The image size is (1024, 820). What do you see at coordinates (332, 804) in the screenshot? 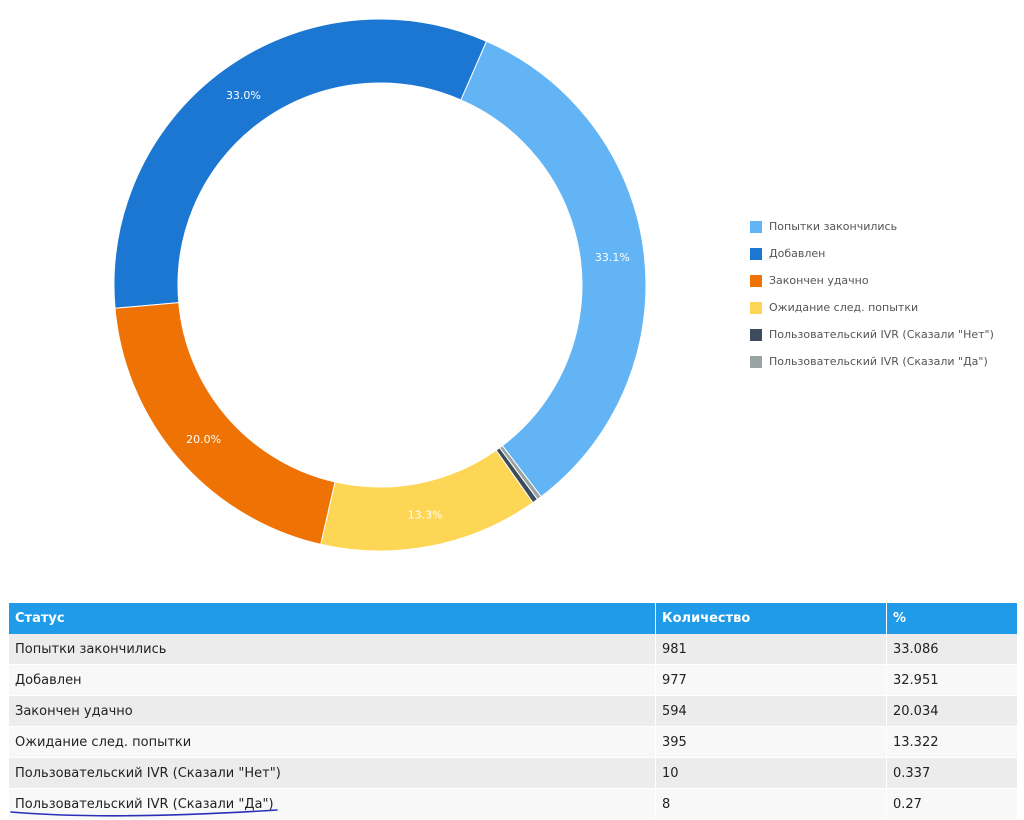
I see `cell-status: Пользовательский IVR (Сказали "Да")` at bounding box center [332, 804].